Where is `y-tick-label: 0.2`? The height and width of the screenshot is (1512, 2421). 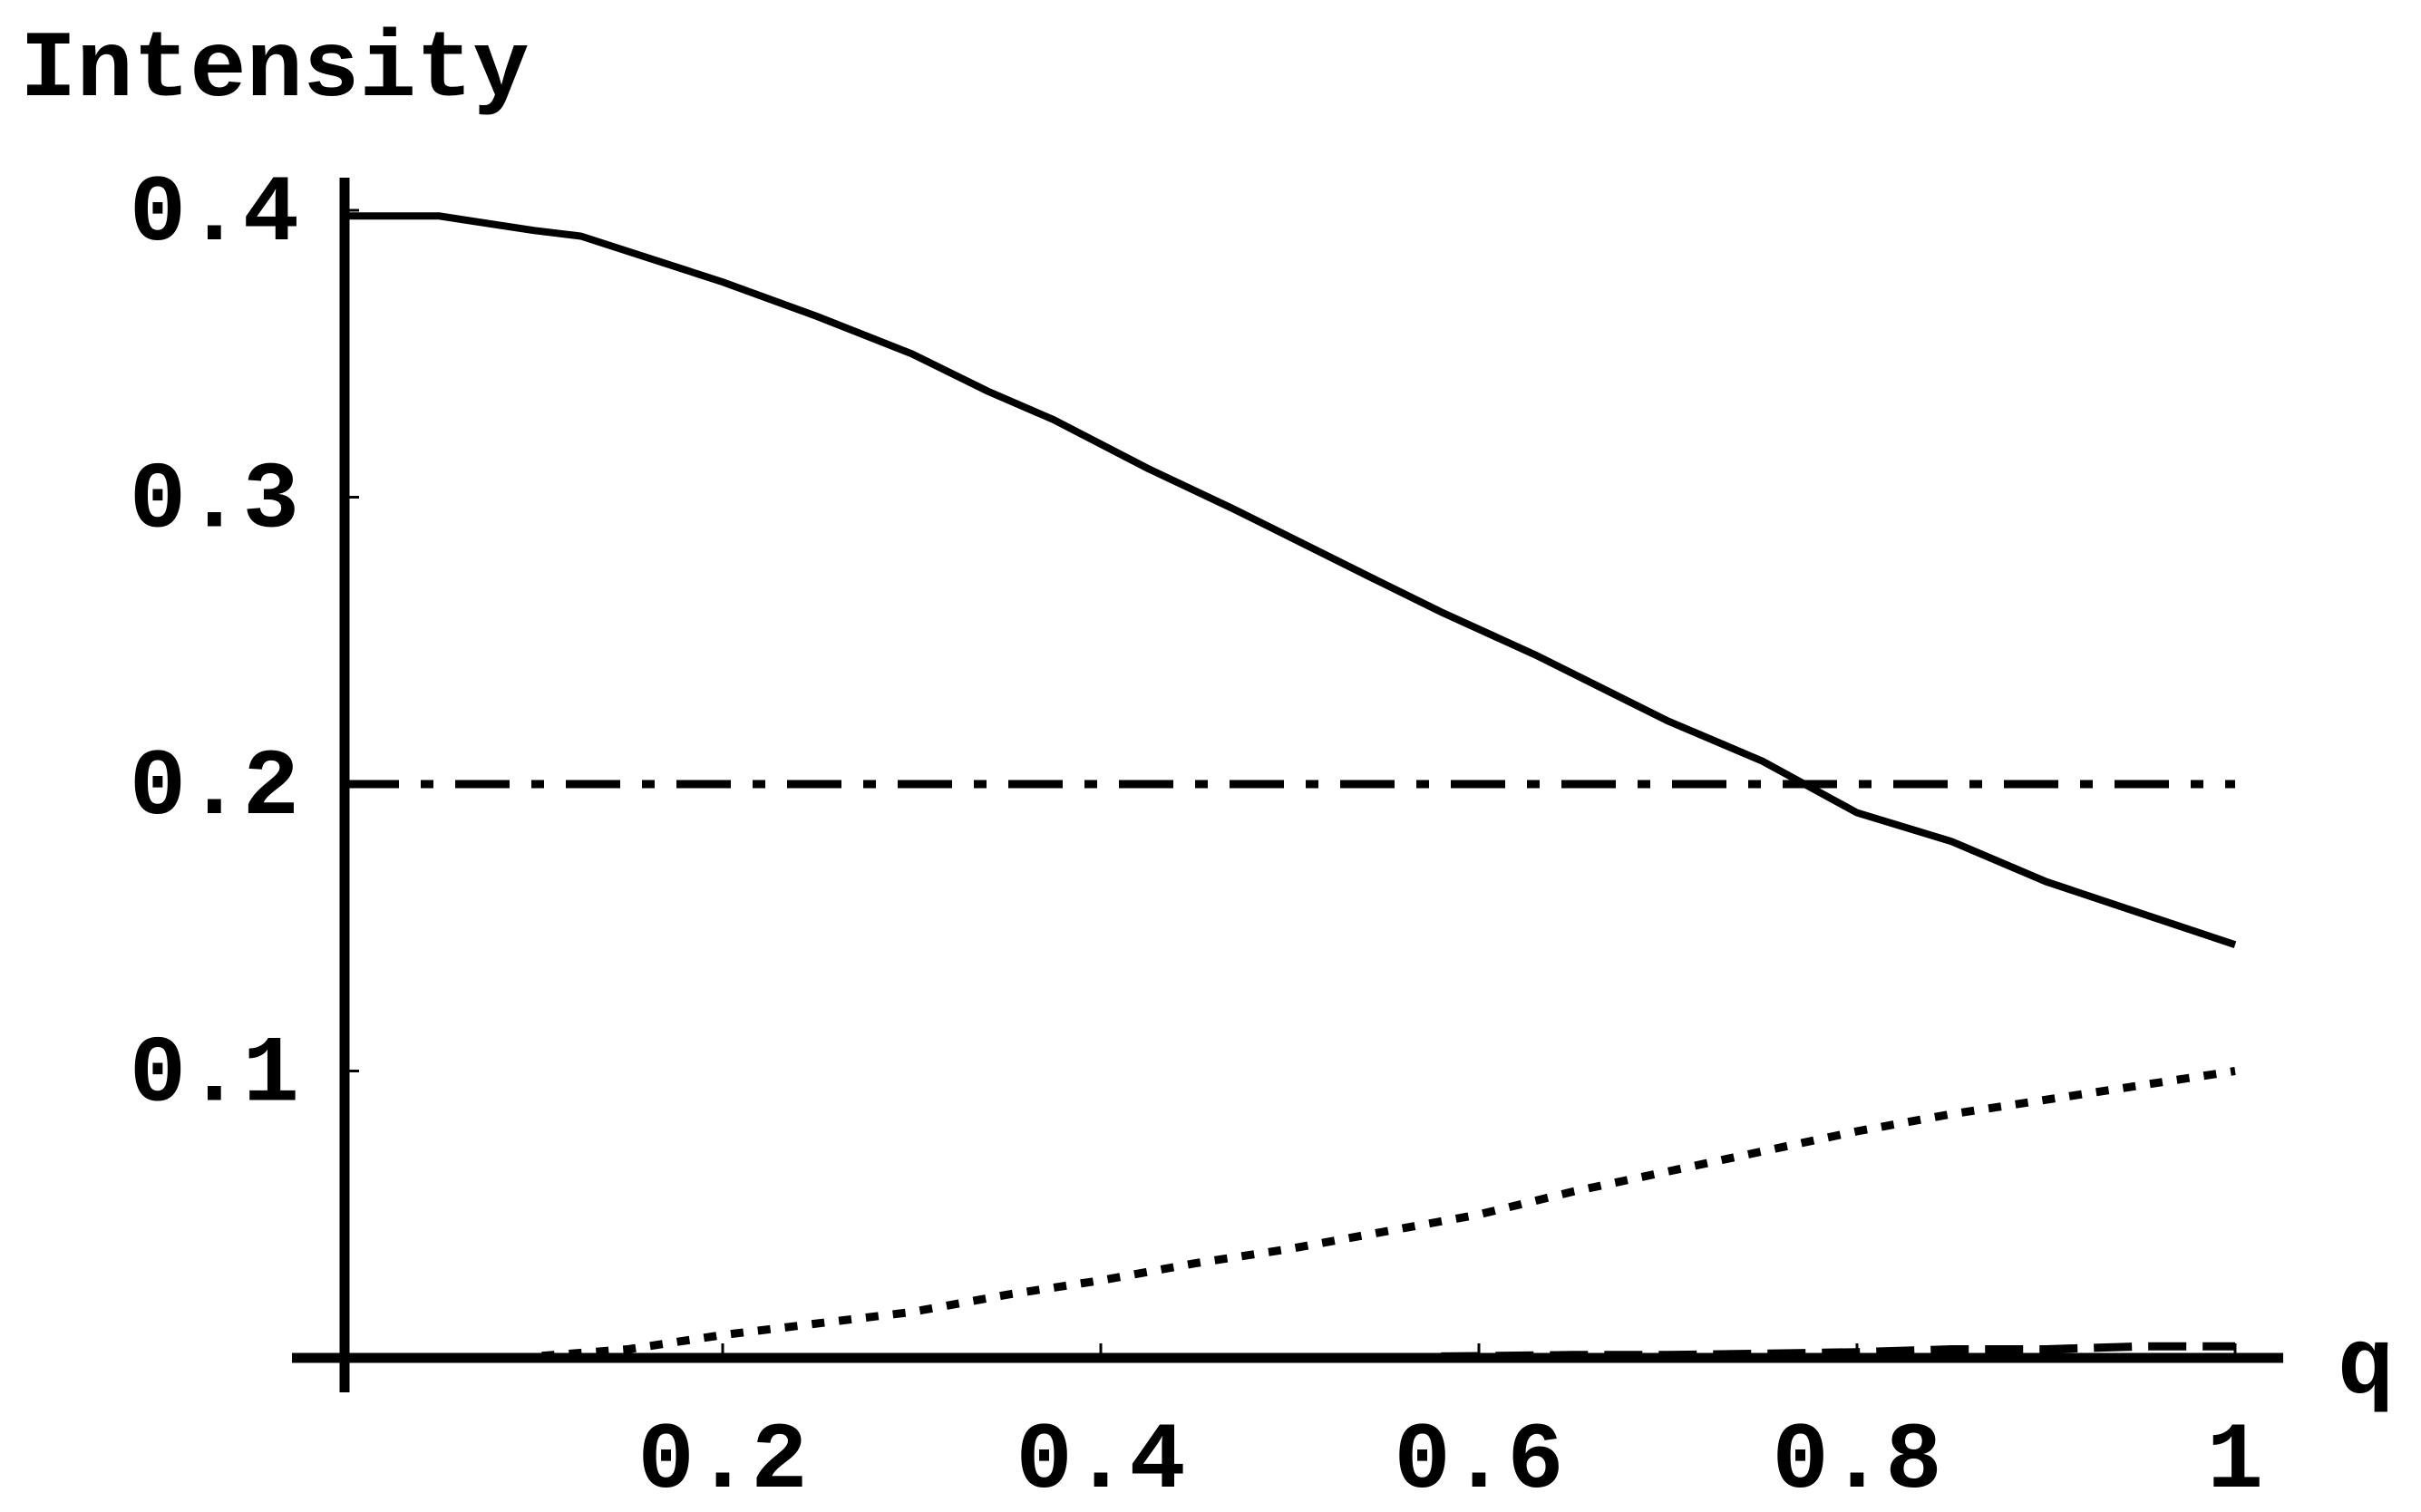
y-tick-label: 0.2 is located at coordinates (214, 789).